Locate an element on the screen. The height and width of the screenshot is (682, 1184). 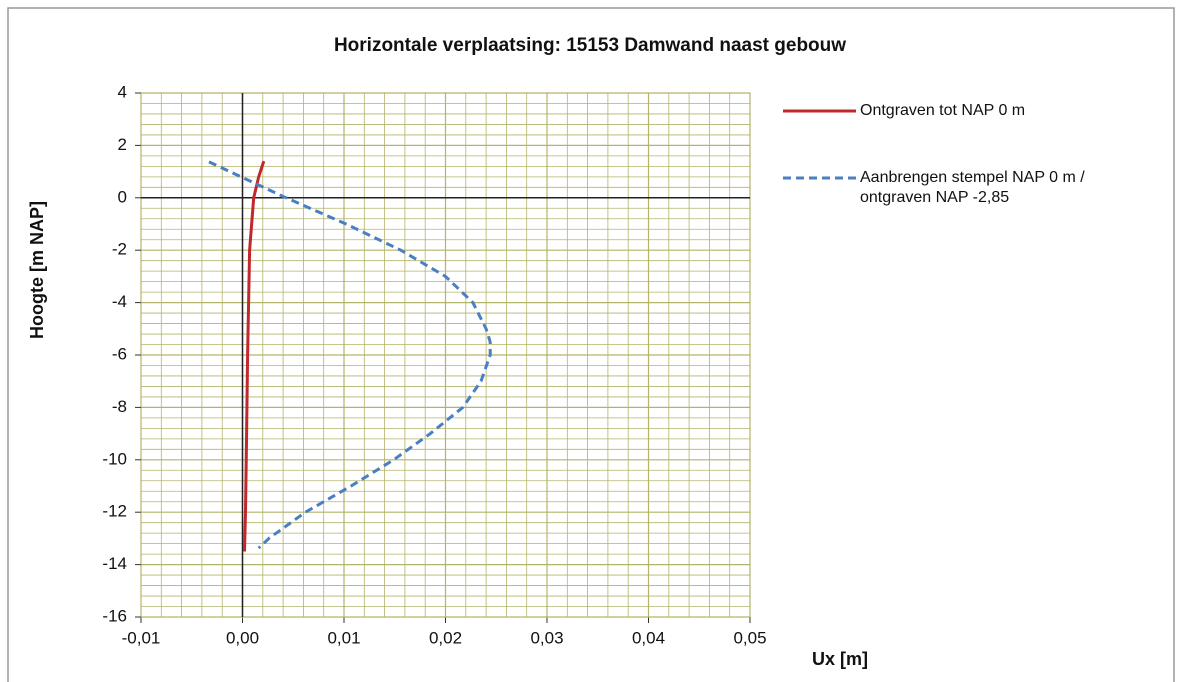
y-tick-label: -4 is located at coordinates (119, 301).